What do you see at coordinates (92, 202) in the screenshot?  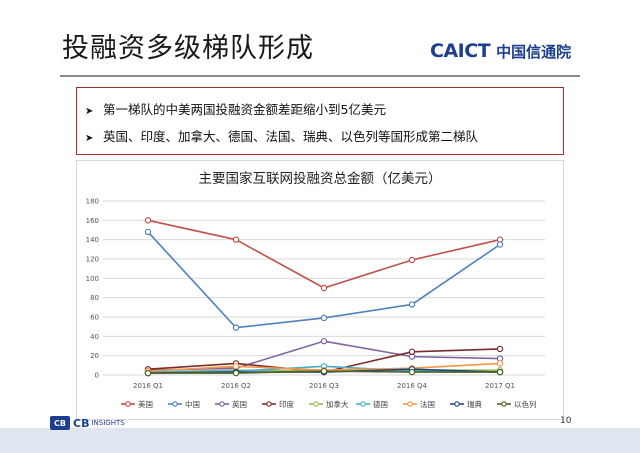 I see `y-tick-label: 180` at bounding box center [92, 202].